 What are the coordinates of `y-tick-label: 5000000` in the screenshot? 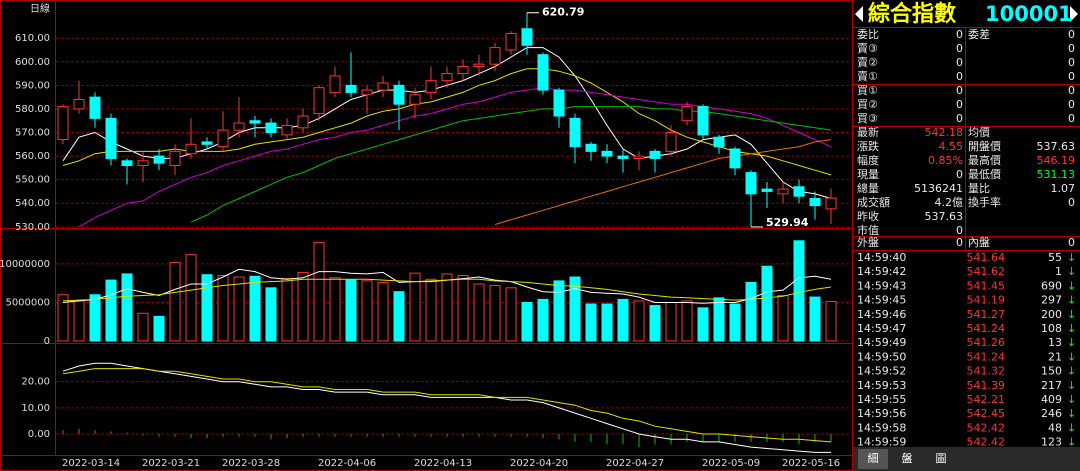 It's located at (27, 302).